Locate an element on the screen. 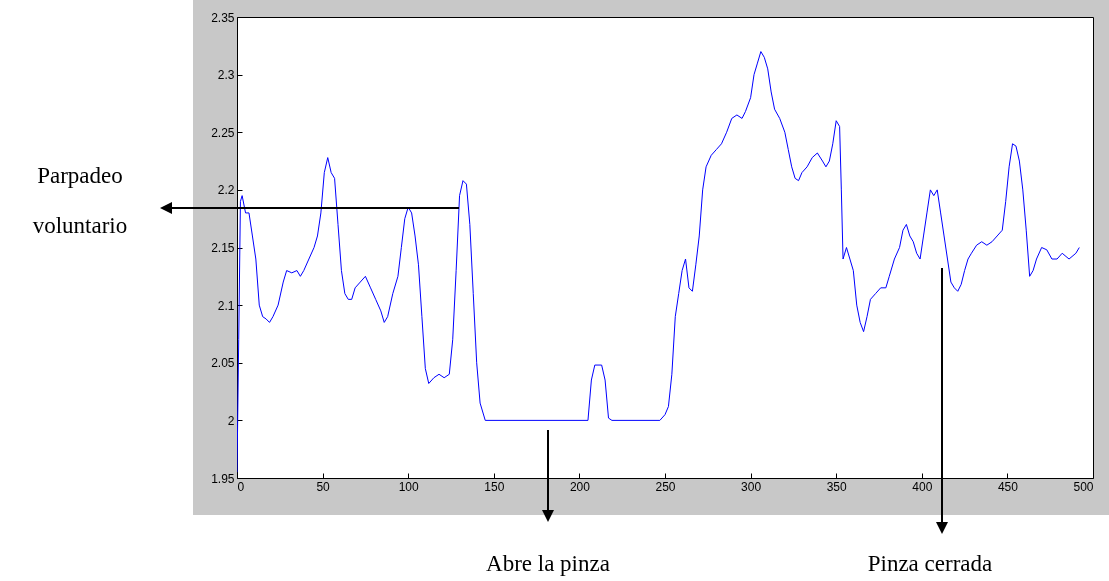 This screenshot has height=581, width=1109. x-tick-label: 100 is located at coordinates (409, 486).